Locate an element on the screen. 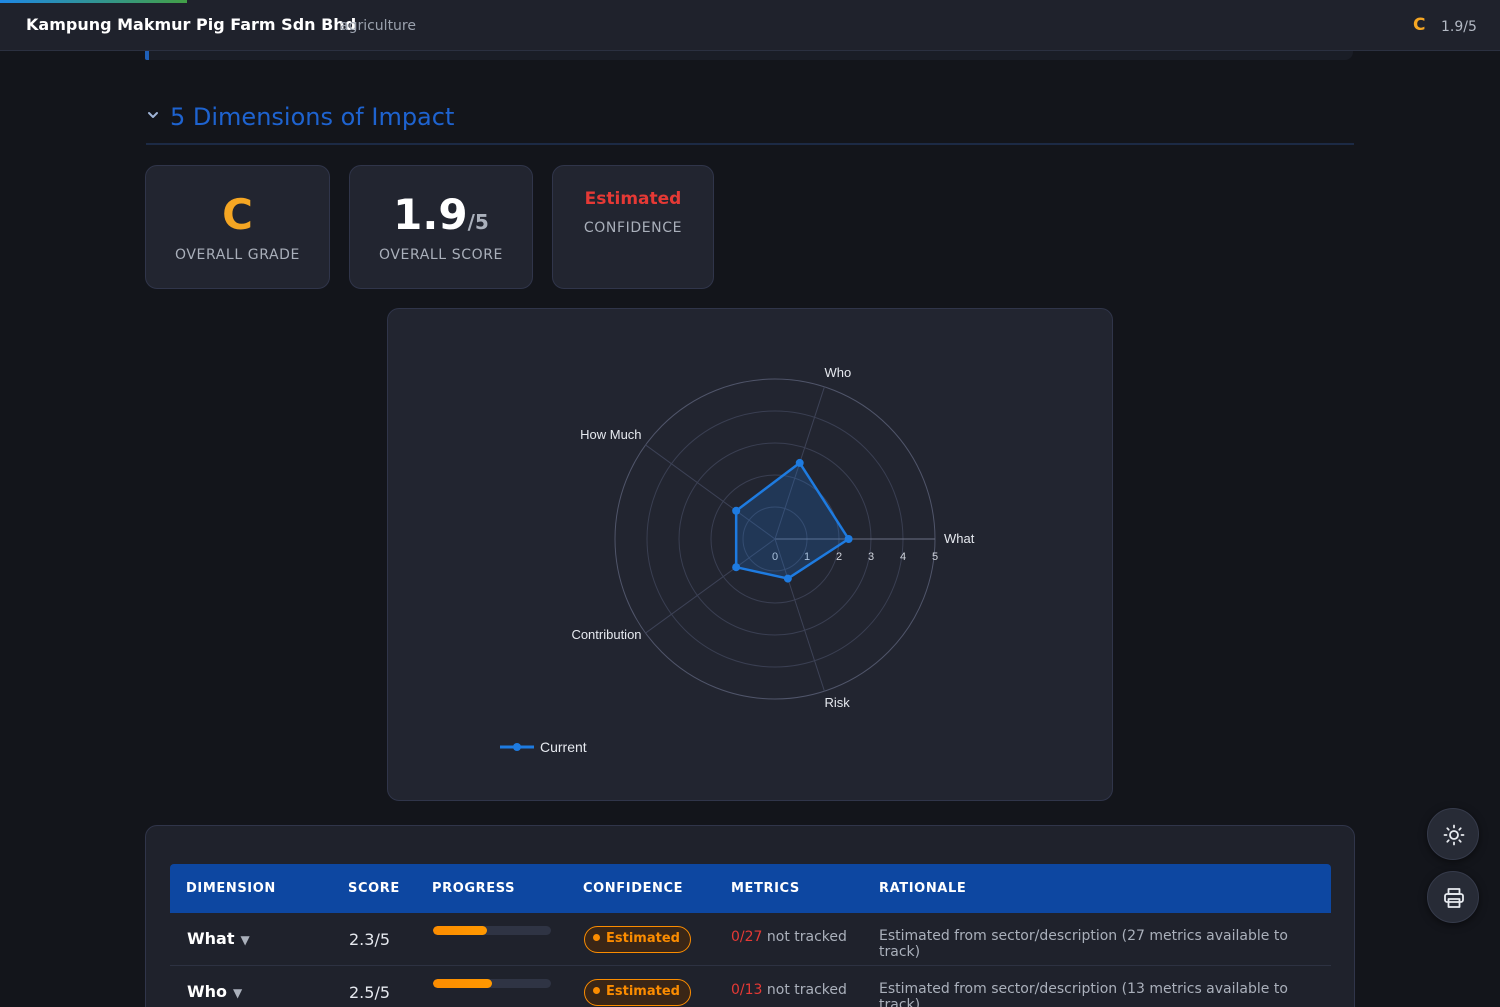 This screenshot has height=1007, width=1500. radar-tick-label: 3 is located at coordinates (871, 557).